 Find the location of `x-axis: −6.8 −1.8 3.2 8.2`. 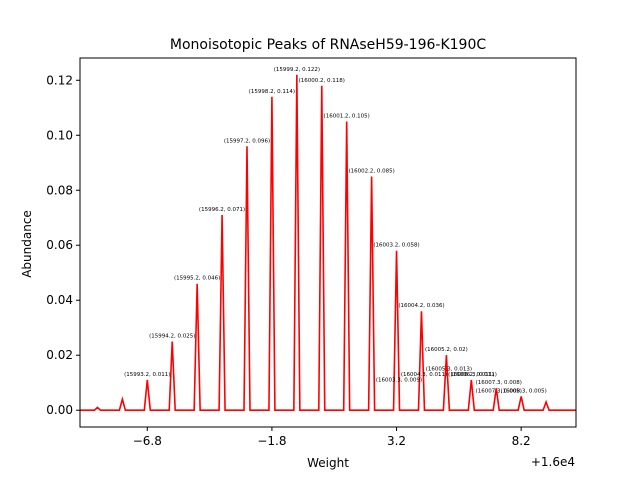

x-axis: −6.8 −1.8 3.2 8.2 is located at coordinates (332, 437).